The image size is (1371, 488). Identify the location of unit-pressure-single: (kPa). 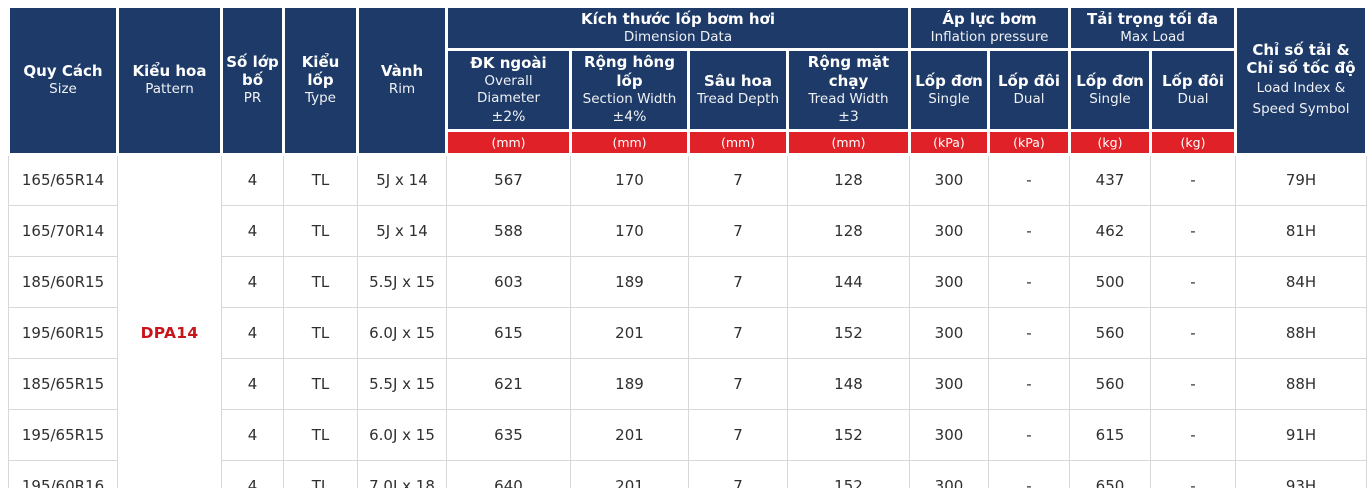
(949, 142).